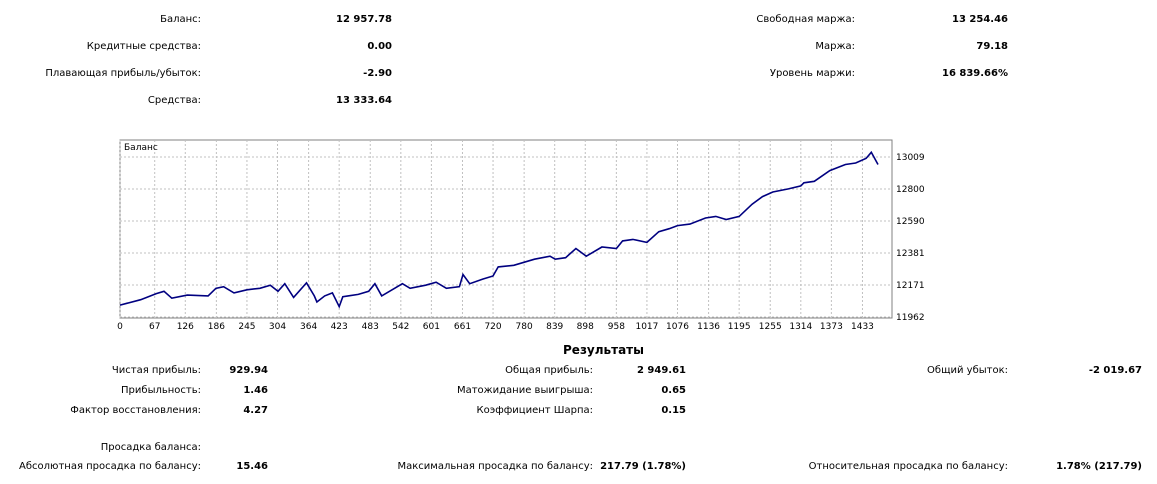 This screenshot has height=484, width=1157. What do you see at coordinates (495, 466) in the screenshot?
I see `max-drawdown-label: Максимальная просадка по балансу:` at bounding box center [495, 466].